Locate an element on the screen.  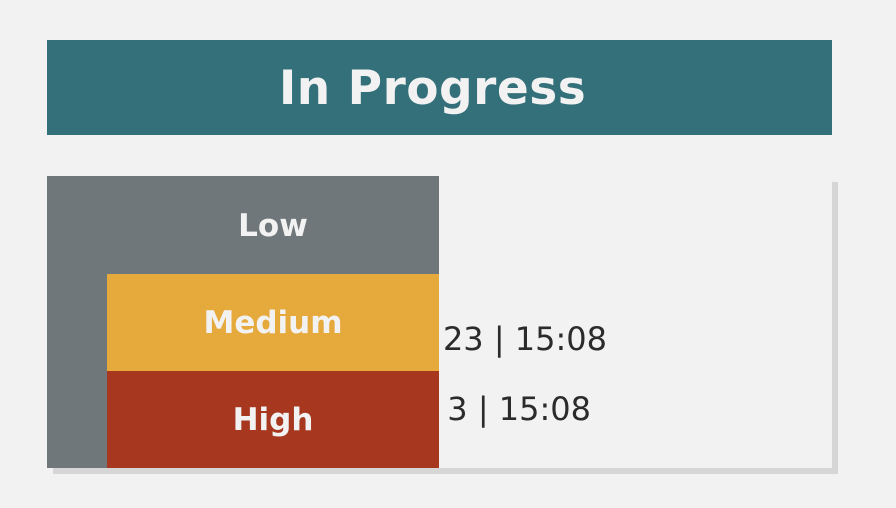
priority-option-medium: Medium is located at coordinates (273, 322).